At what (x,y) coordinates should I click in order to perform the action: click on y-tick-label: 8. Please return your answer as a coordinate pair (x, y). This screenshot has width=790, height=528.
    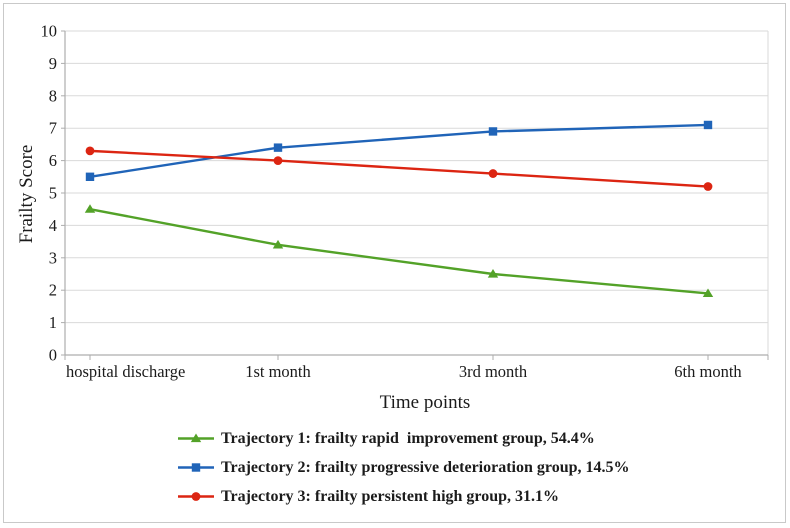
    Looking at the image, I should click on (53, 95).